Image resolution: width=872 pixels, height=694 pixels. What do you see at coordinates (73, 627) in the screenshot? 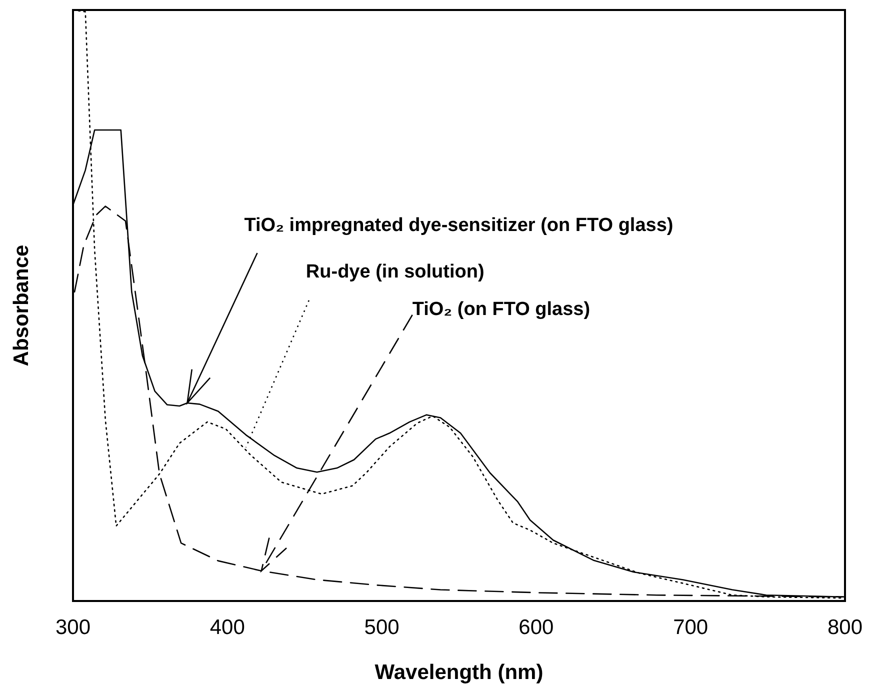
I see `x-tick-label: 300` at bounding box center [73, 627].